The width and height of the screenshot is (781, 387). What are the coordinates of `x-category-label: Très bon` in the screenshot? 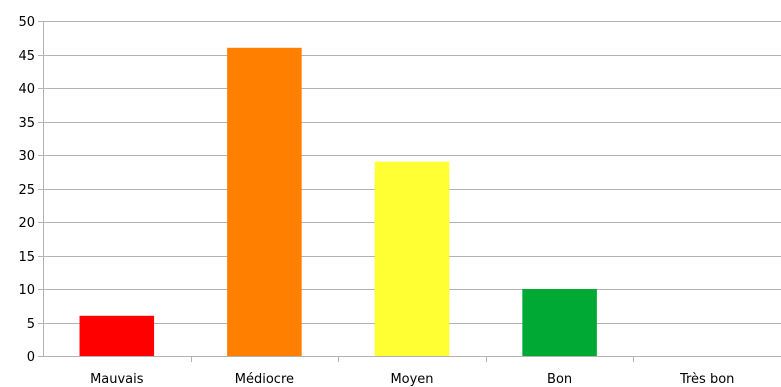 It's located at (706, 379).